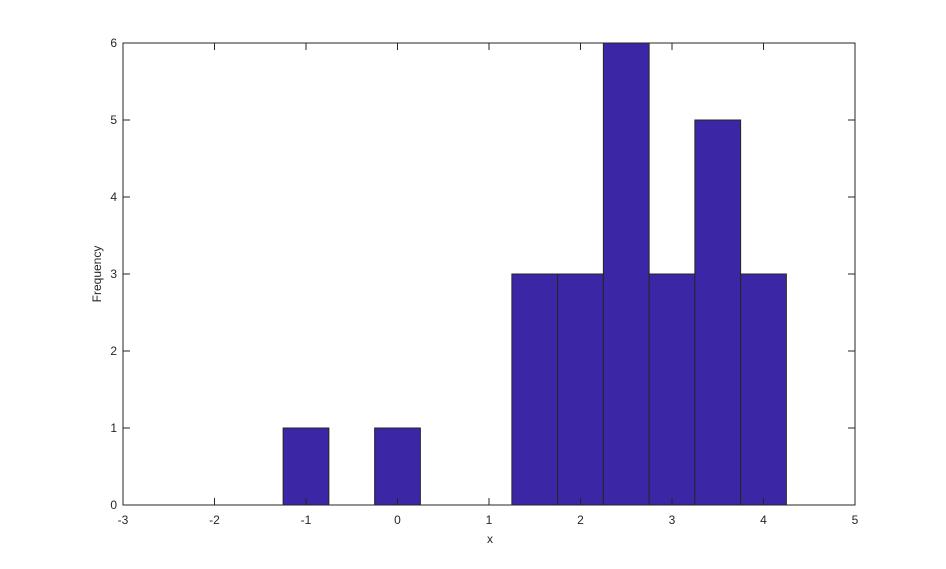 This screenshot has width=946, height=569. I want to click on y-tick-label: 4, so click(113, 197).